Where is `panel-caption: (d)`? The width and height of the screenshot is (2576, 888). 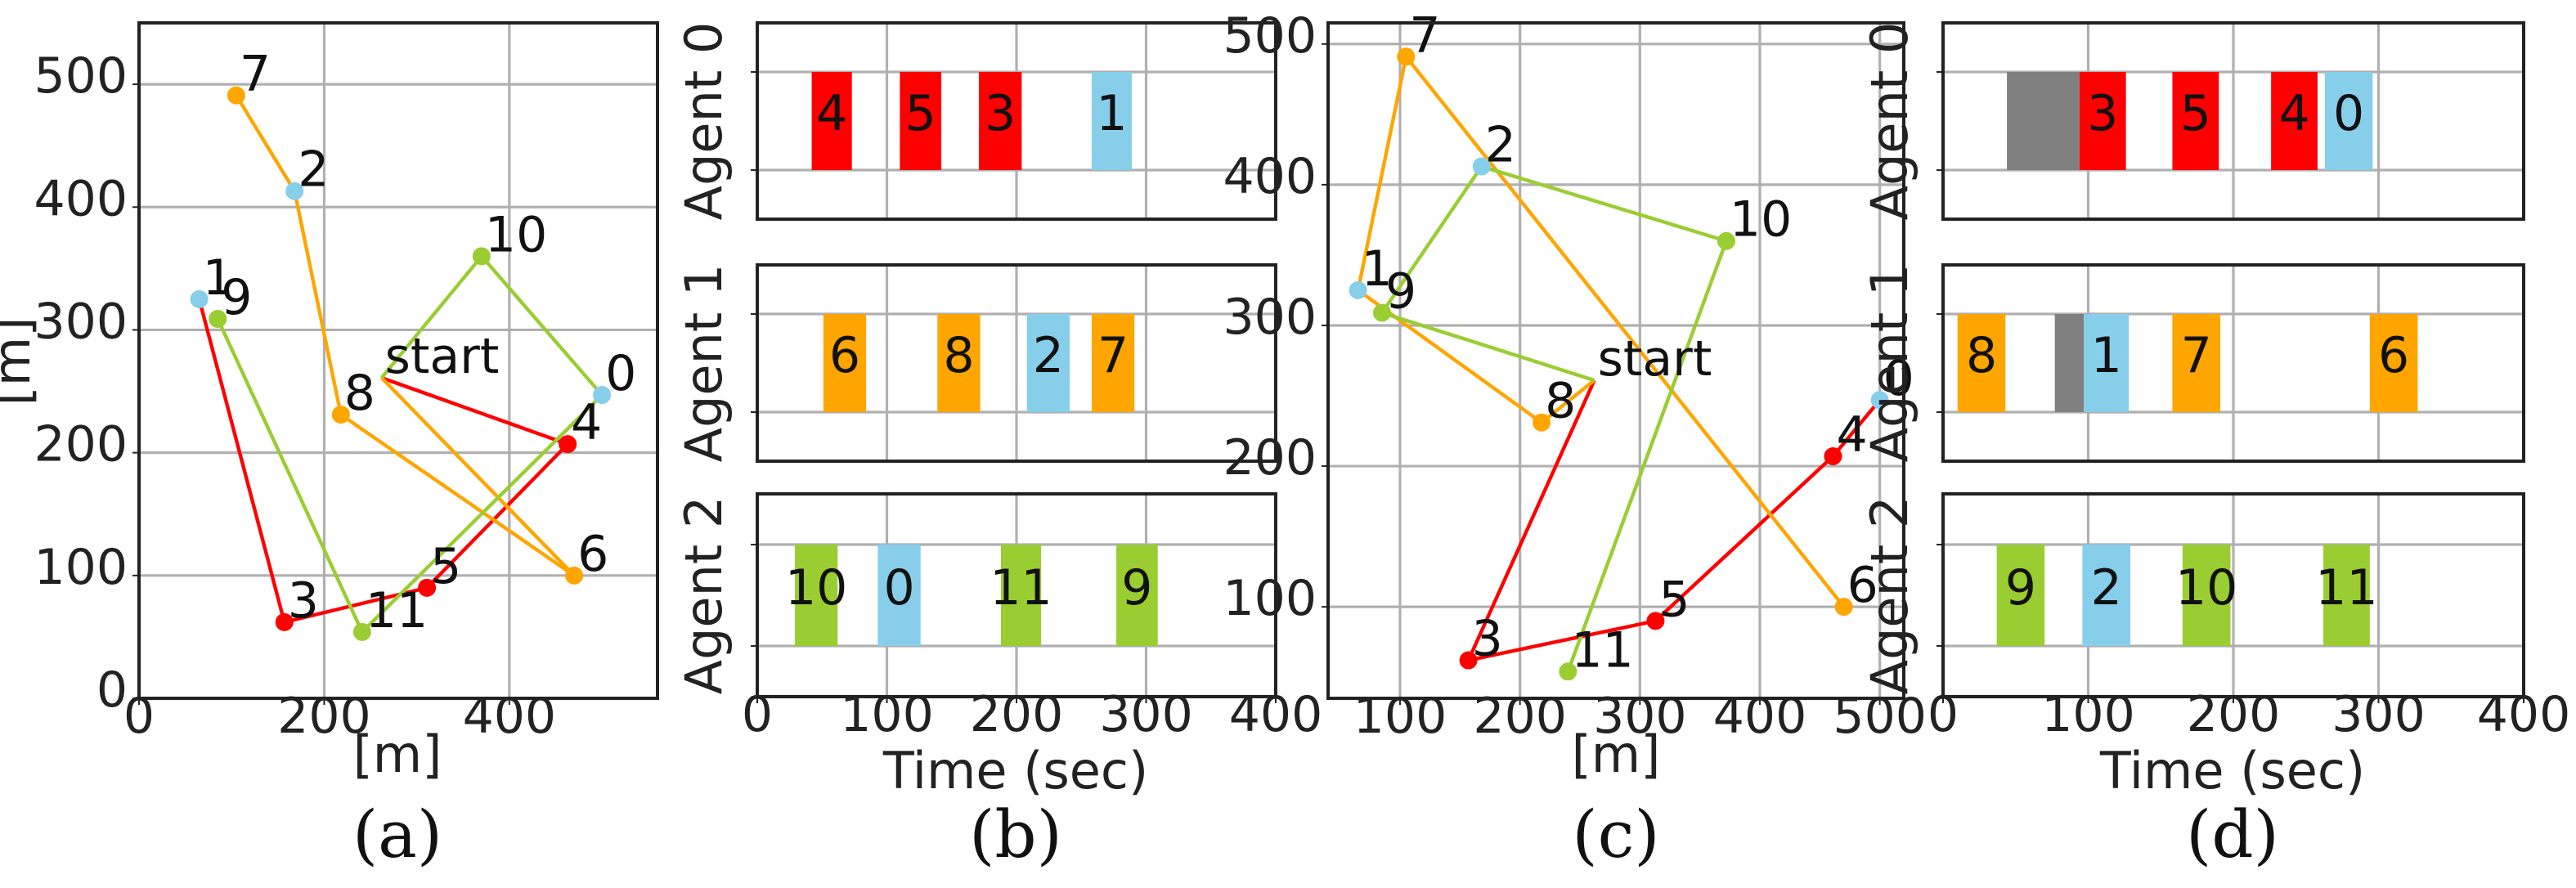
panel-caption: (d) is located at coordinates (2233, 834).